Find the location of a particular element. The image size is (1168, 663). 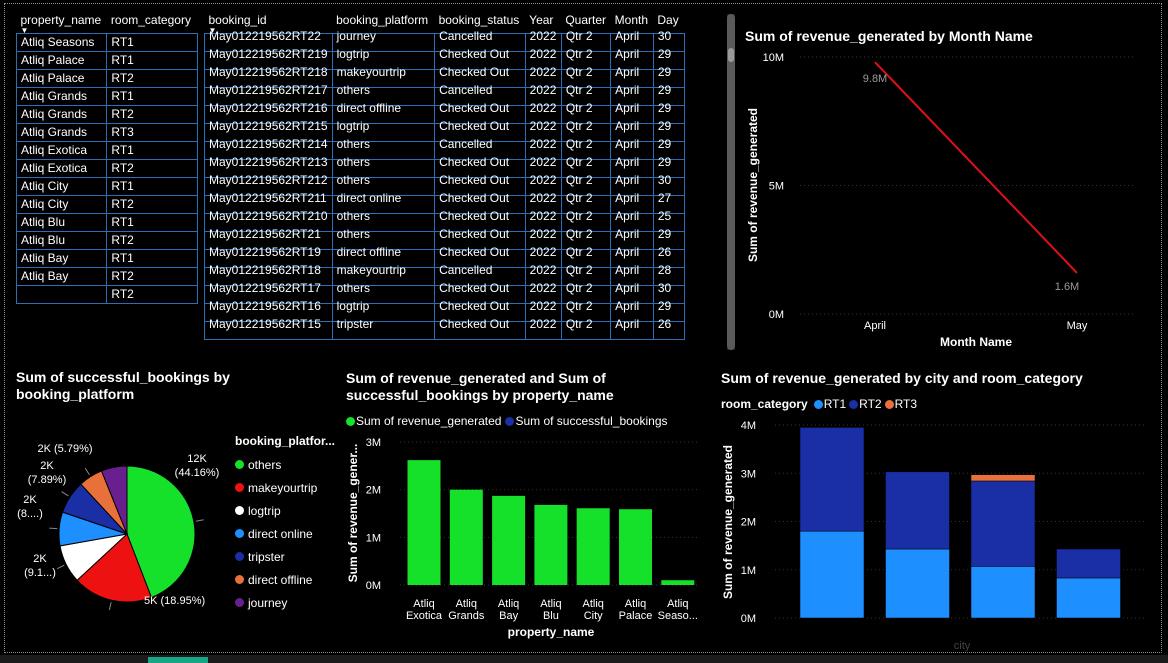

table-row: Atliq Seasons RT1 is located at coordinates (107, 42).